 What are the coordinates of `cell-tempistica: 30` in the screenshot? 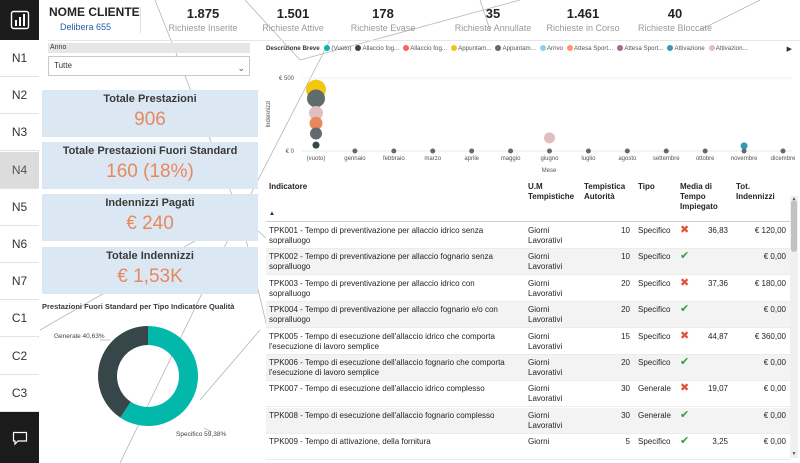 It's located at (625, 389).